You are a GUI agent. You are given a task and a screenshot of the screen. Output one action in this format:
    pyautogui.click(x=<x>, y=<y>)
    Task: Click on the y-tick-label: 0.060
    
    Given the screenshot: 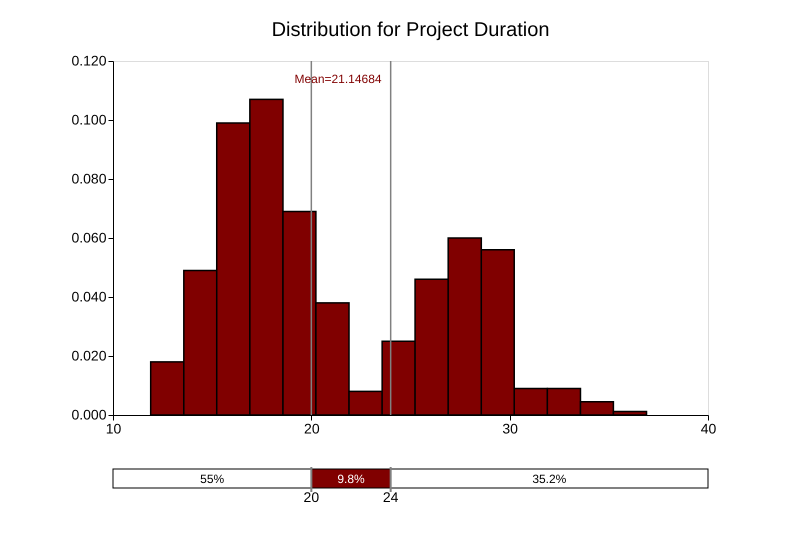 What is the action you would take?
    pyautogui.click(x=89, y=238)
    